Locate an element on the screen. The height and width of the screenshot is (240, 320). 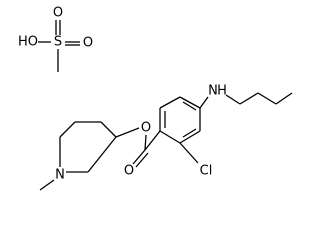
atom-label: S is located at coordinates (58, 42).